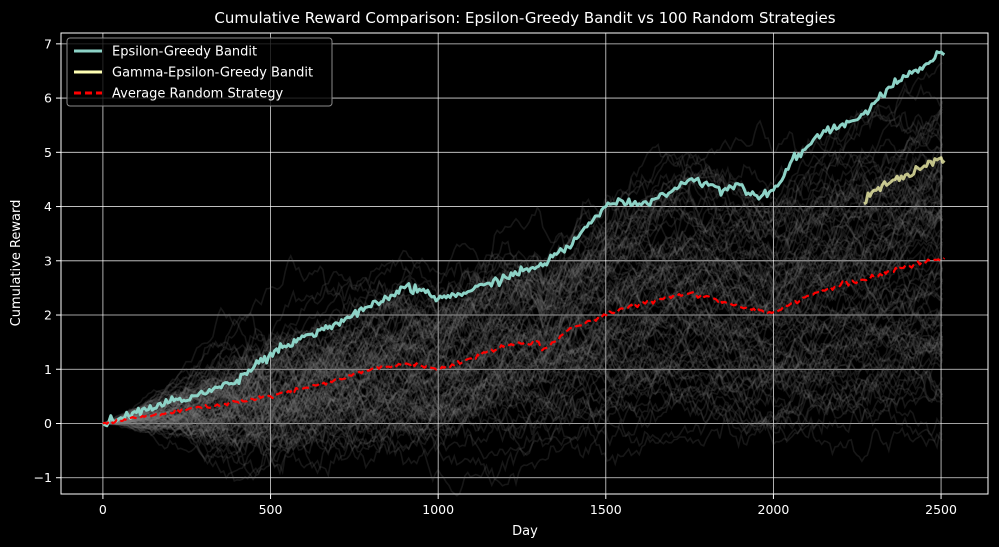 This screenshot has width=999, height=547. Describe the element at coordinates (103, 509) in the screenshot. I see `x-tick-label: 0` at that location.